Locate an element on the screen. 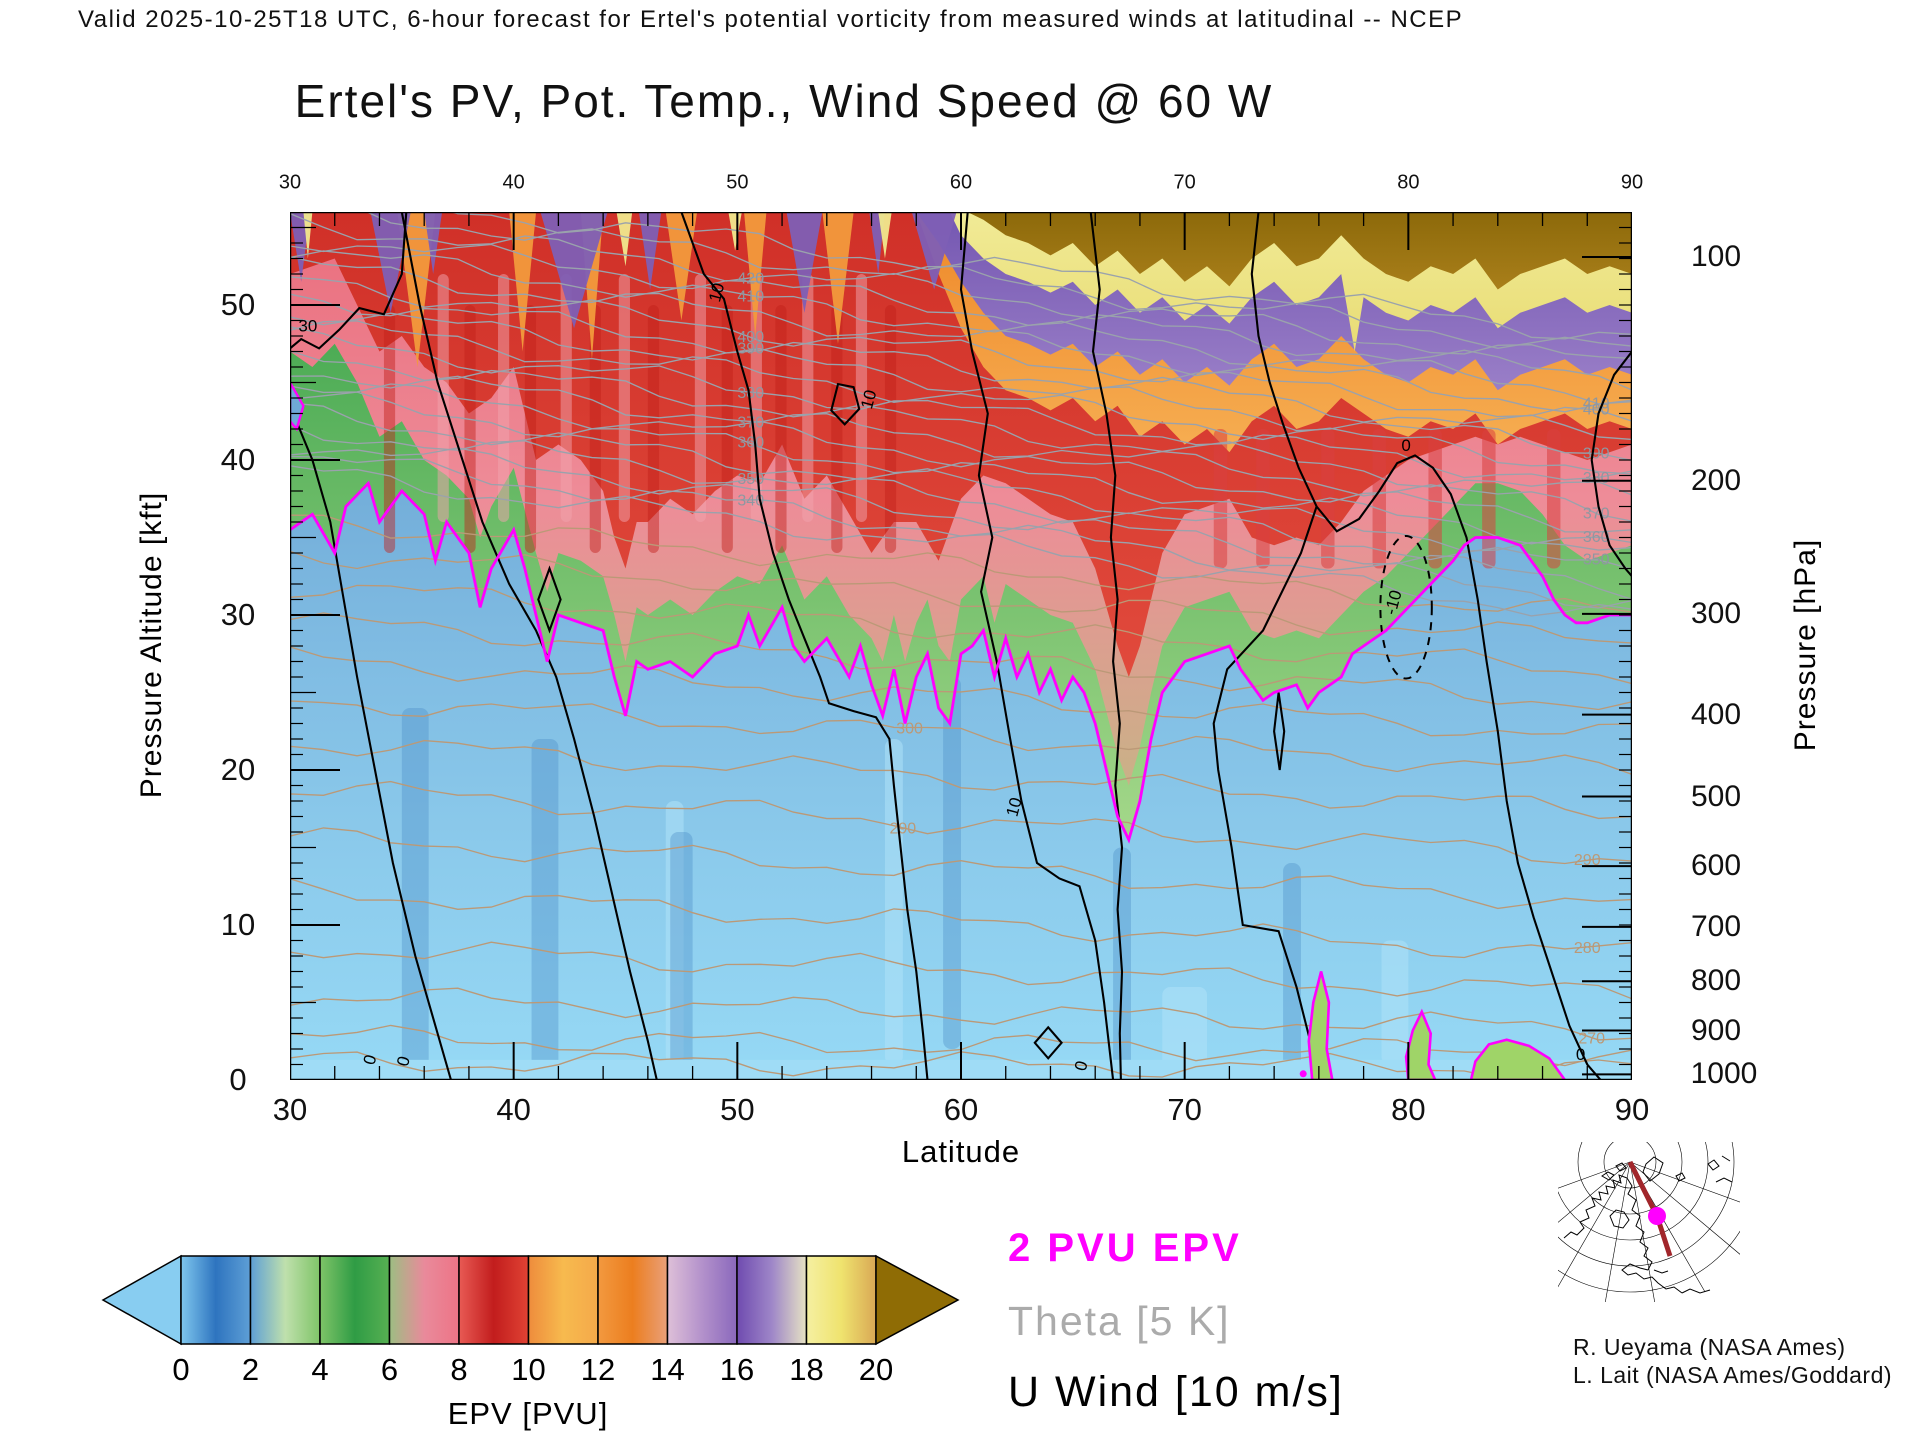 The height and width of the screenshot is (1440, 1920). colorbar-title: EPV [PVU] is located at coordinates (528, 1413).